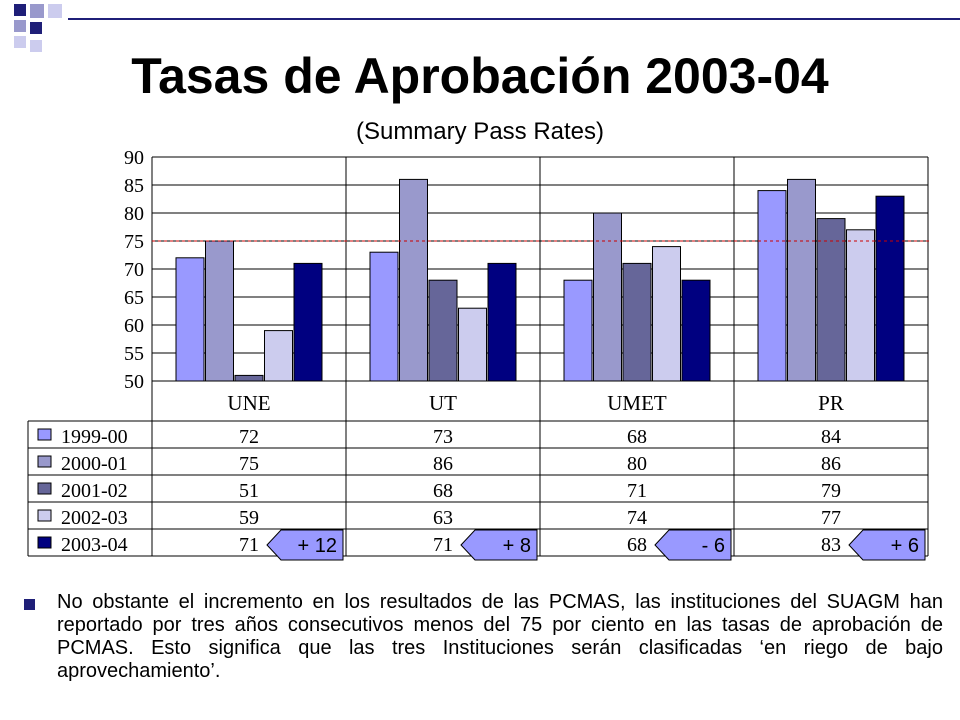  Describe the element at coordinates (831, 491) in the screenshot. I see `data-label: 79` at that location.